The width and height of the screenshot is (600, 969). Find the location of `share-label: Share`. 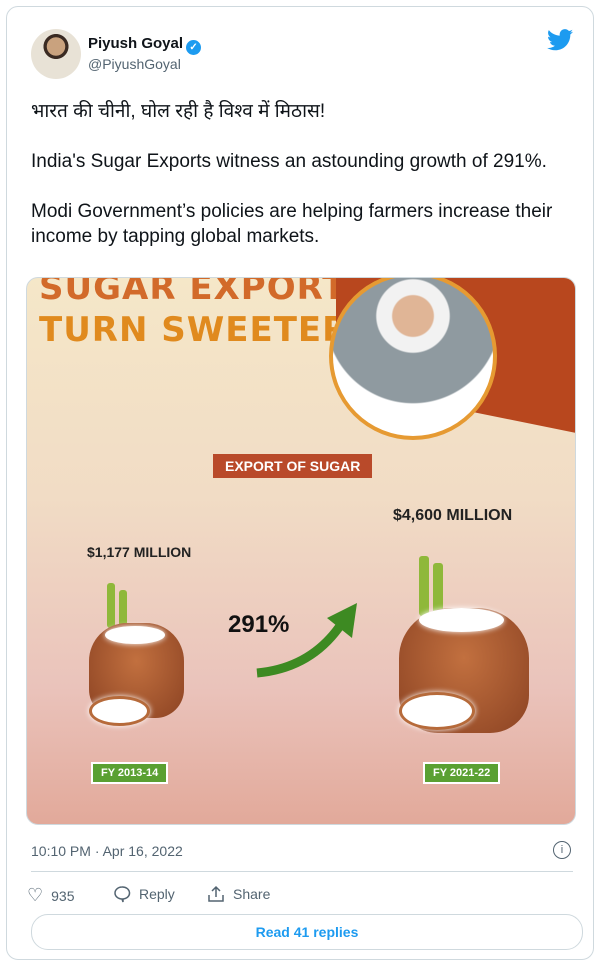

share-label: Share is located at coordinates (252, 894).